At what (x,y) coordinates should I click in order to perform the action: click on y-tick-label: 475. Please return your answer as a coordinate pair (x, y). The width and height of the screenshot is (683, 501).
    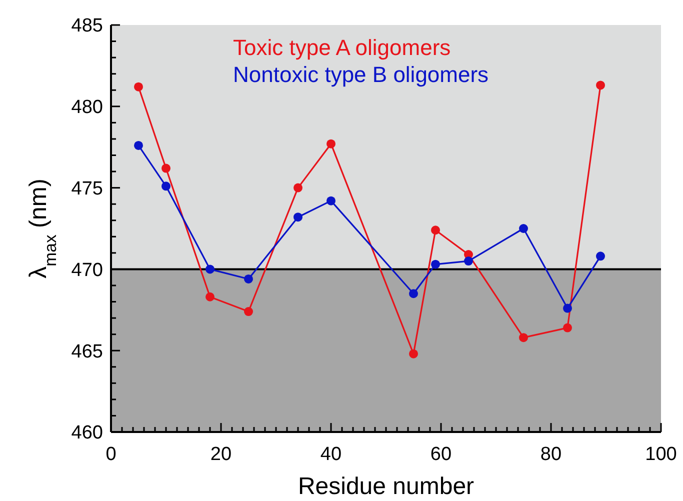
    Looking at the image, I should click on (87, 189).